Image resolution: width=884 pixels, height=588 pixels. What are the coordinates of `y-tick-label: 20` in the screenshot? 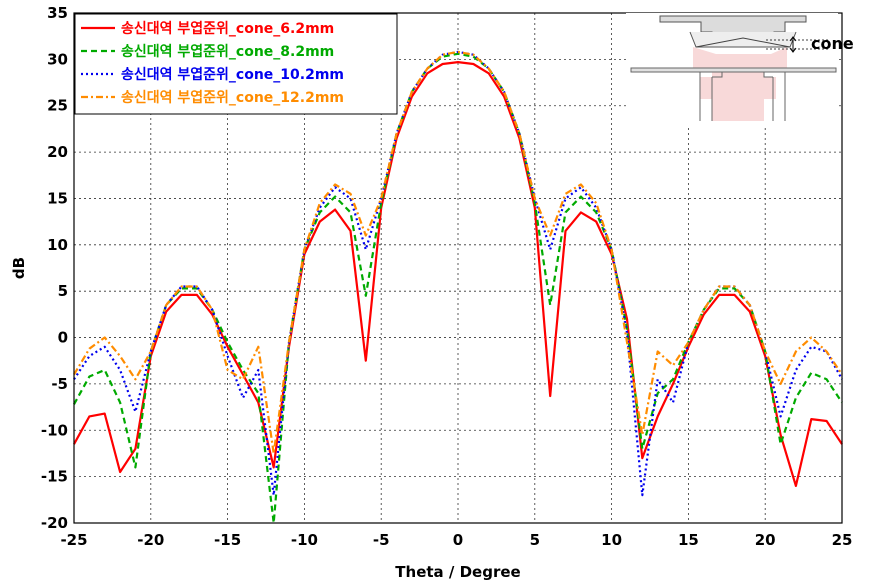 It's located at (57, 152).